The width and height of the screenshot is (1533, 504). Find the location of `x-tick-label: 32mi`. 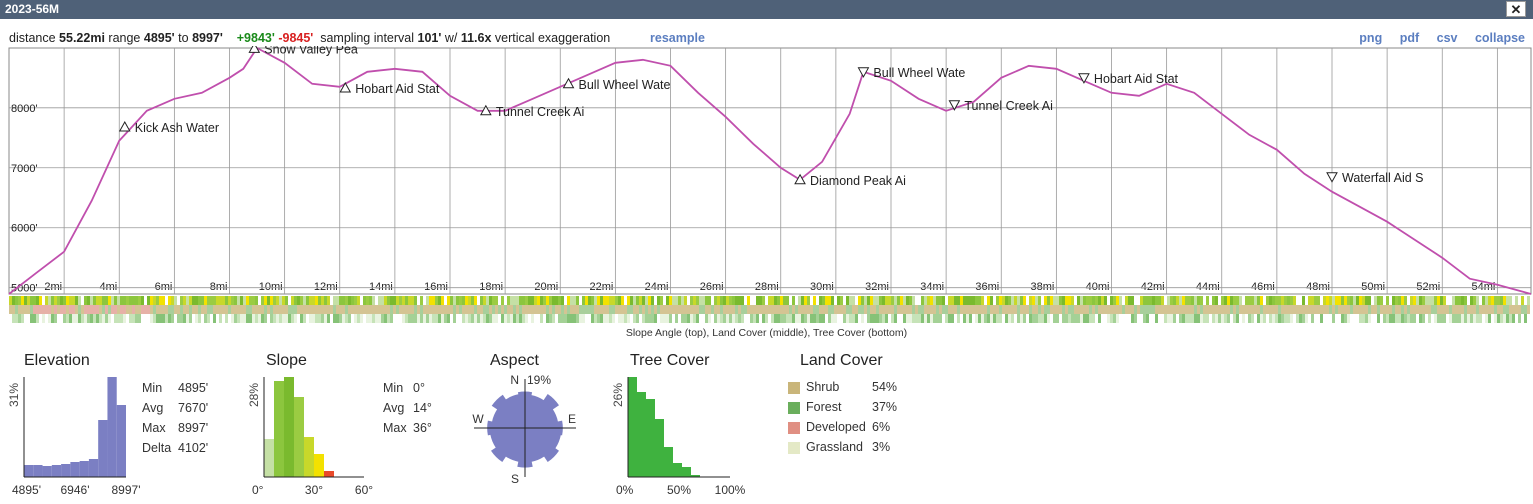

x-tick-label: 32mi is located at coordinates (877, 287).